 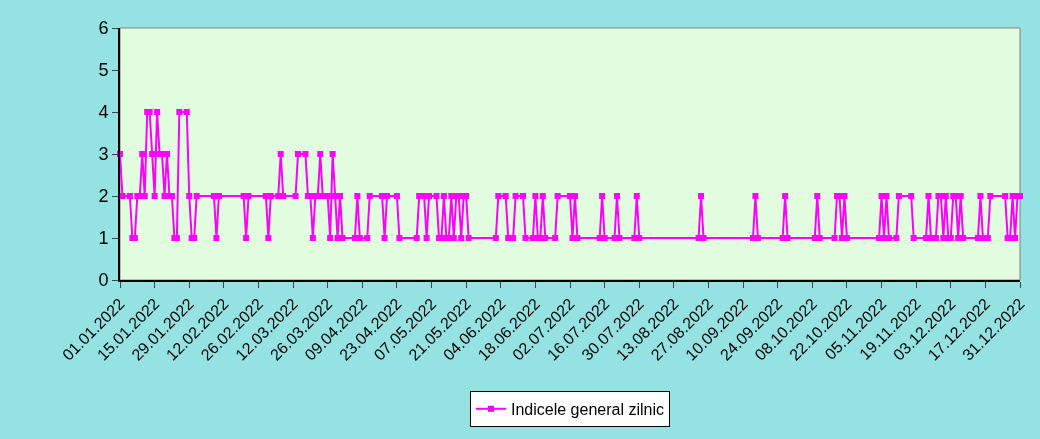 What do you see at coordinates (587, 410) in the screenshot?
I see `legend-label: Indicele general zilnic` at bounding box center [587, 410].